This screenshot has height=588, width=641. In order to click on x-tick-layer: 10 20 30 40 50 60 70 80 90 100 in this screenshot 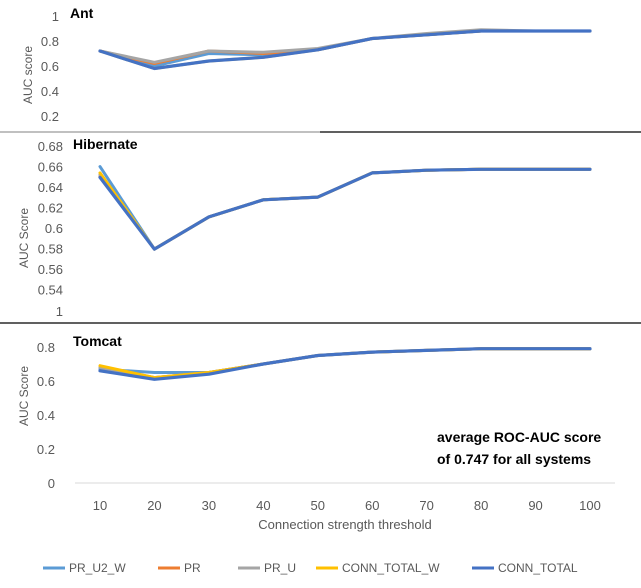, I will do `click(347, 505)`.